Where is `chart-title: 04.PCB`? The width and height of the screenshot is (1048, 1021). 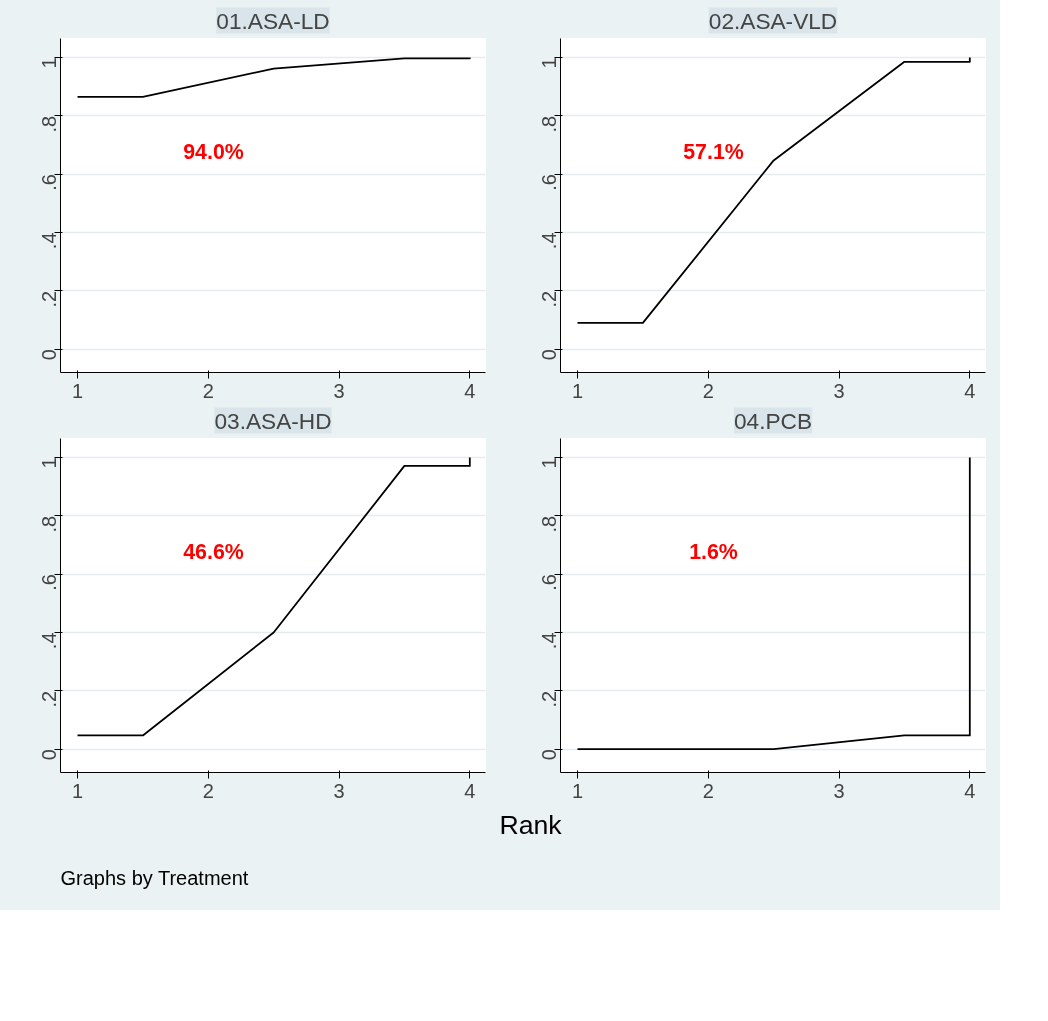 chart-title: 04.PCB is located at coordinates (773, 420).